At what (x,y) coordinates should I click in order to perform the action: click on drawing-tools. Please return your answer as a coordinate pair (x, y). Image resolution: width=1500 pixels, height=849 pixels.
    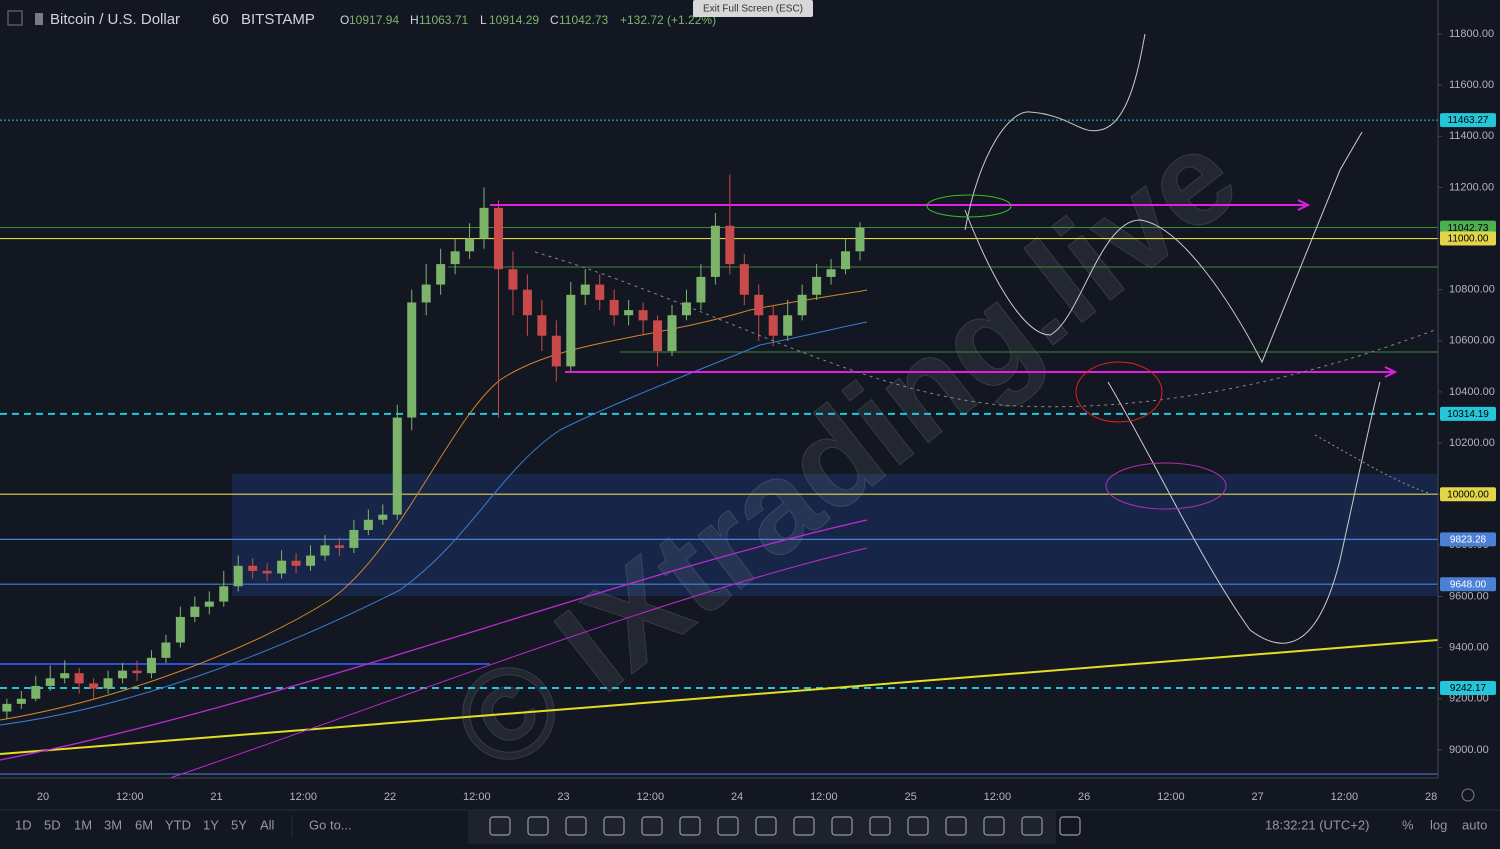
    Looking at the image, I should click on (762, 827).